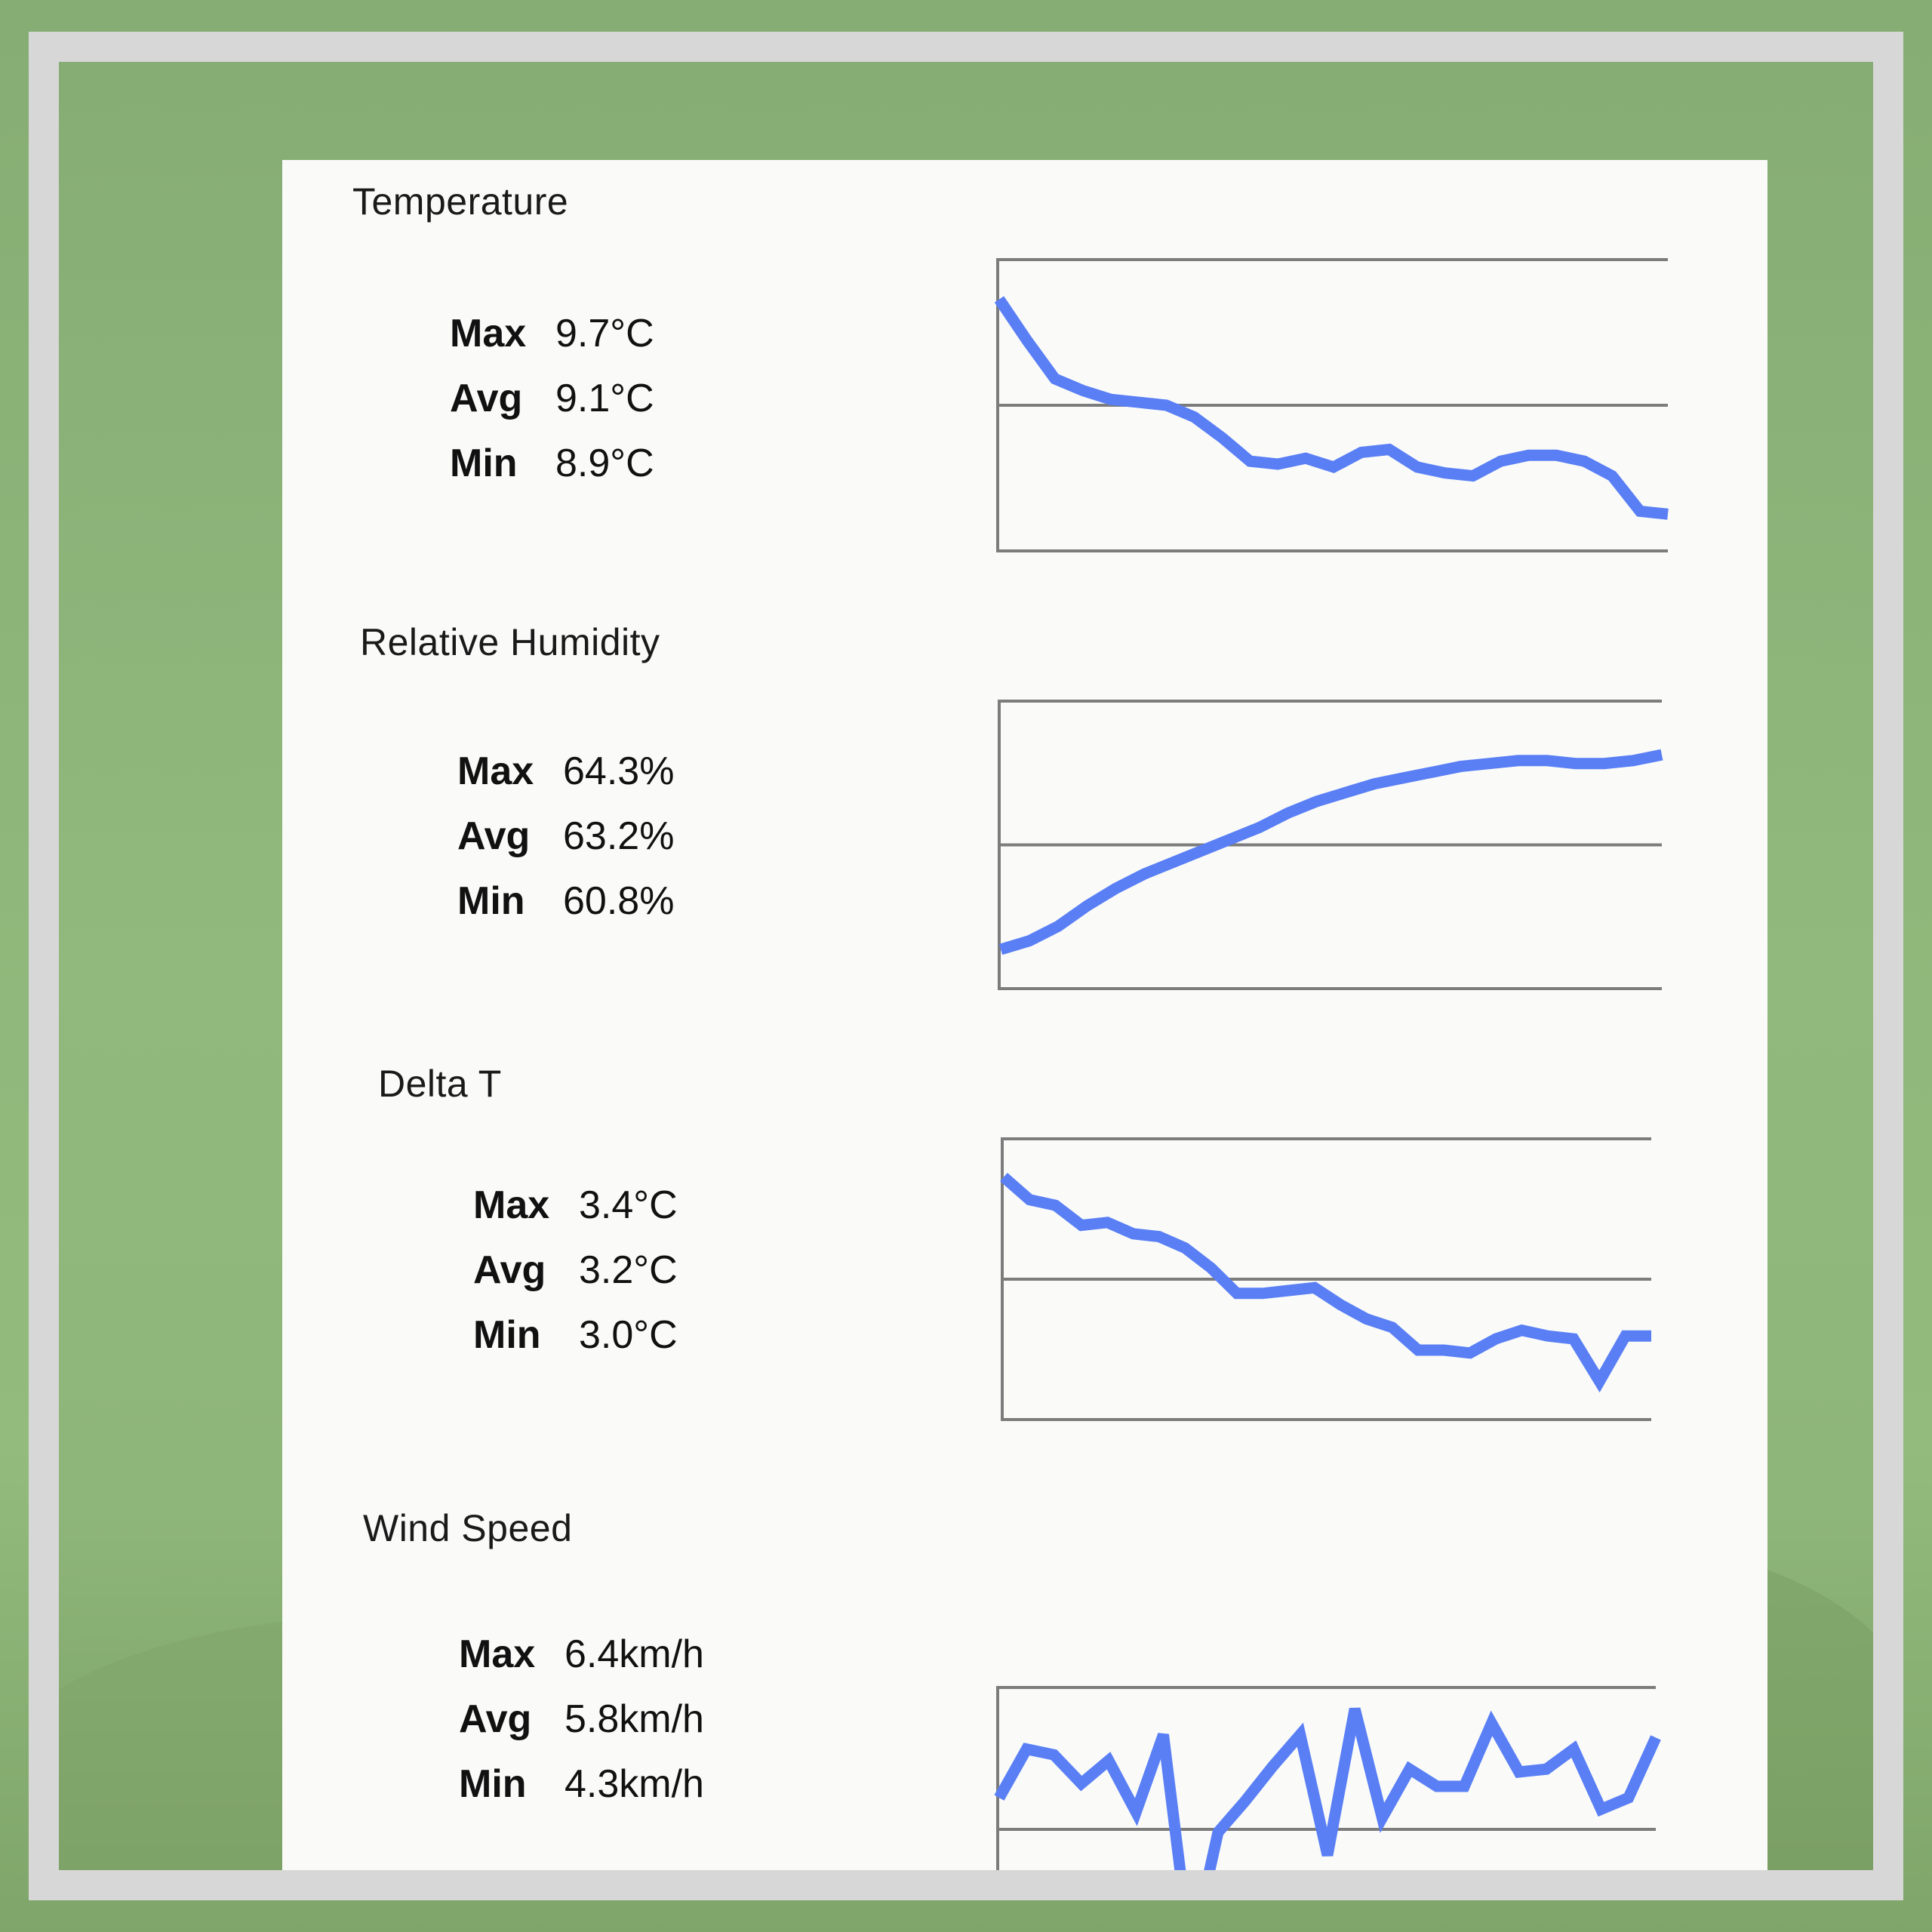 This screenshot has width=1932, height=1932. What do you see at coordinates (510, 642) in the screenshot?
I see `section-title: Relative Humidity` at bounding box center [510, 642].